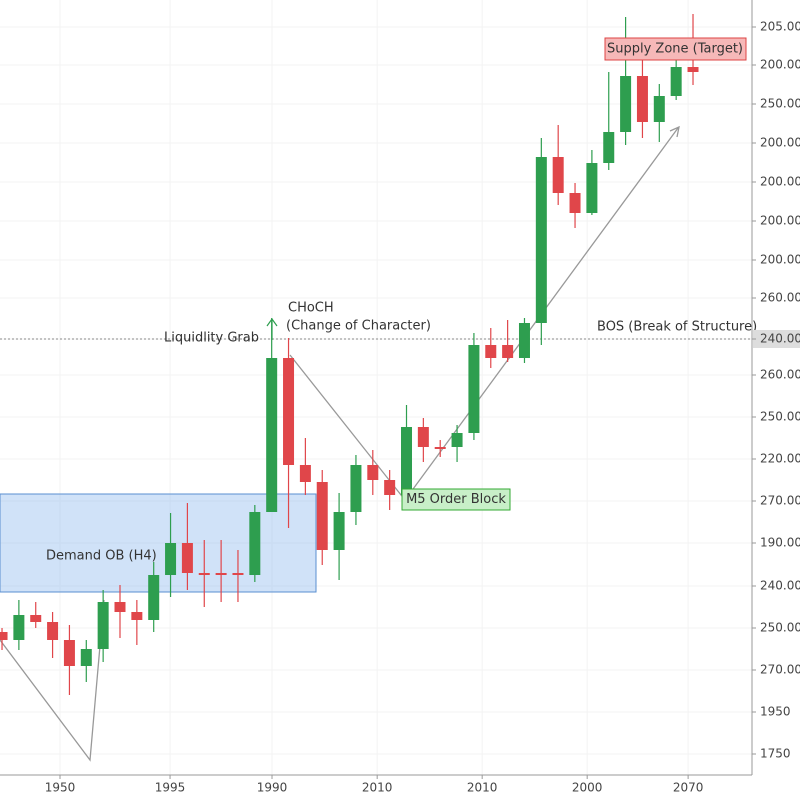  Describe the element at coordinates (272, 788) in the screenshot. I see `x-tick-label: 1990` at that location.